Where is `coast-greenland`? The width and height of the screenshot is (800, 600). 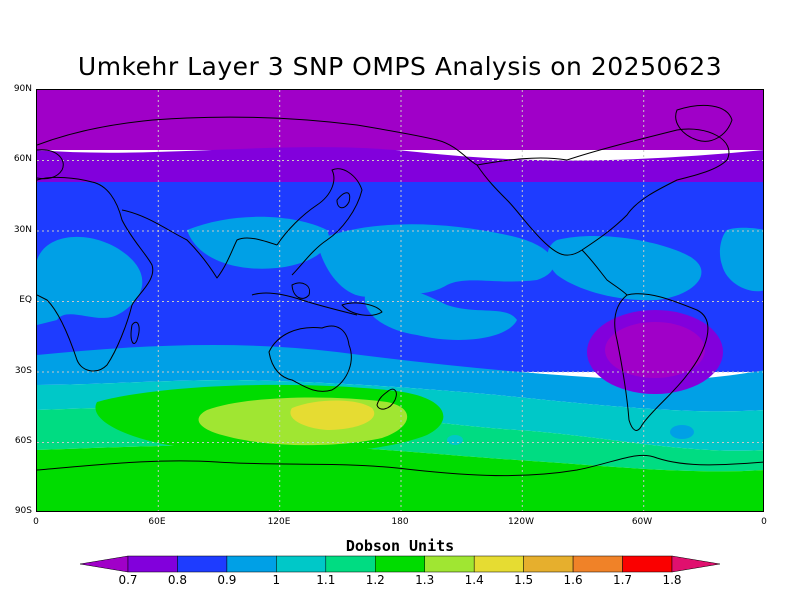
coast-greenland is located at coordinates (704, 123).